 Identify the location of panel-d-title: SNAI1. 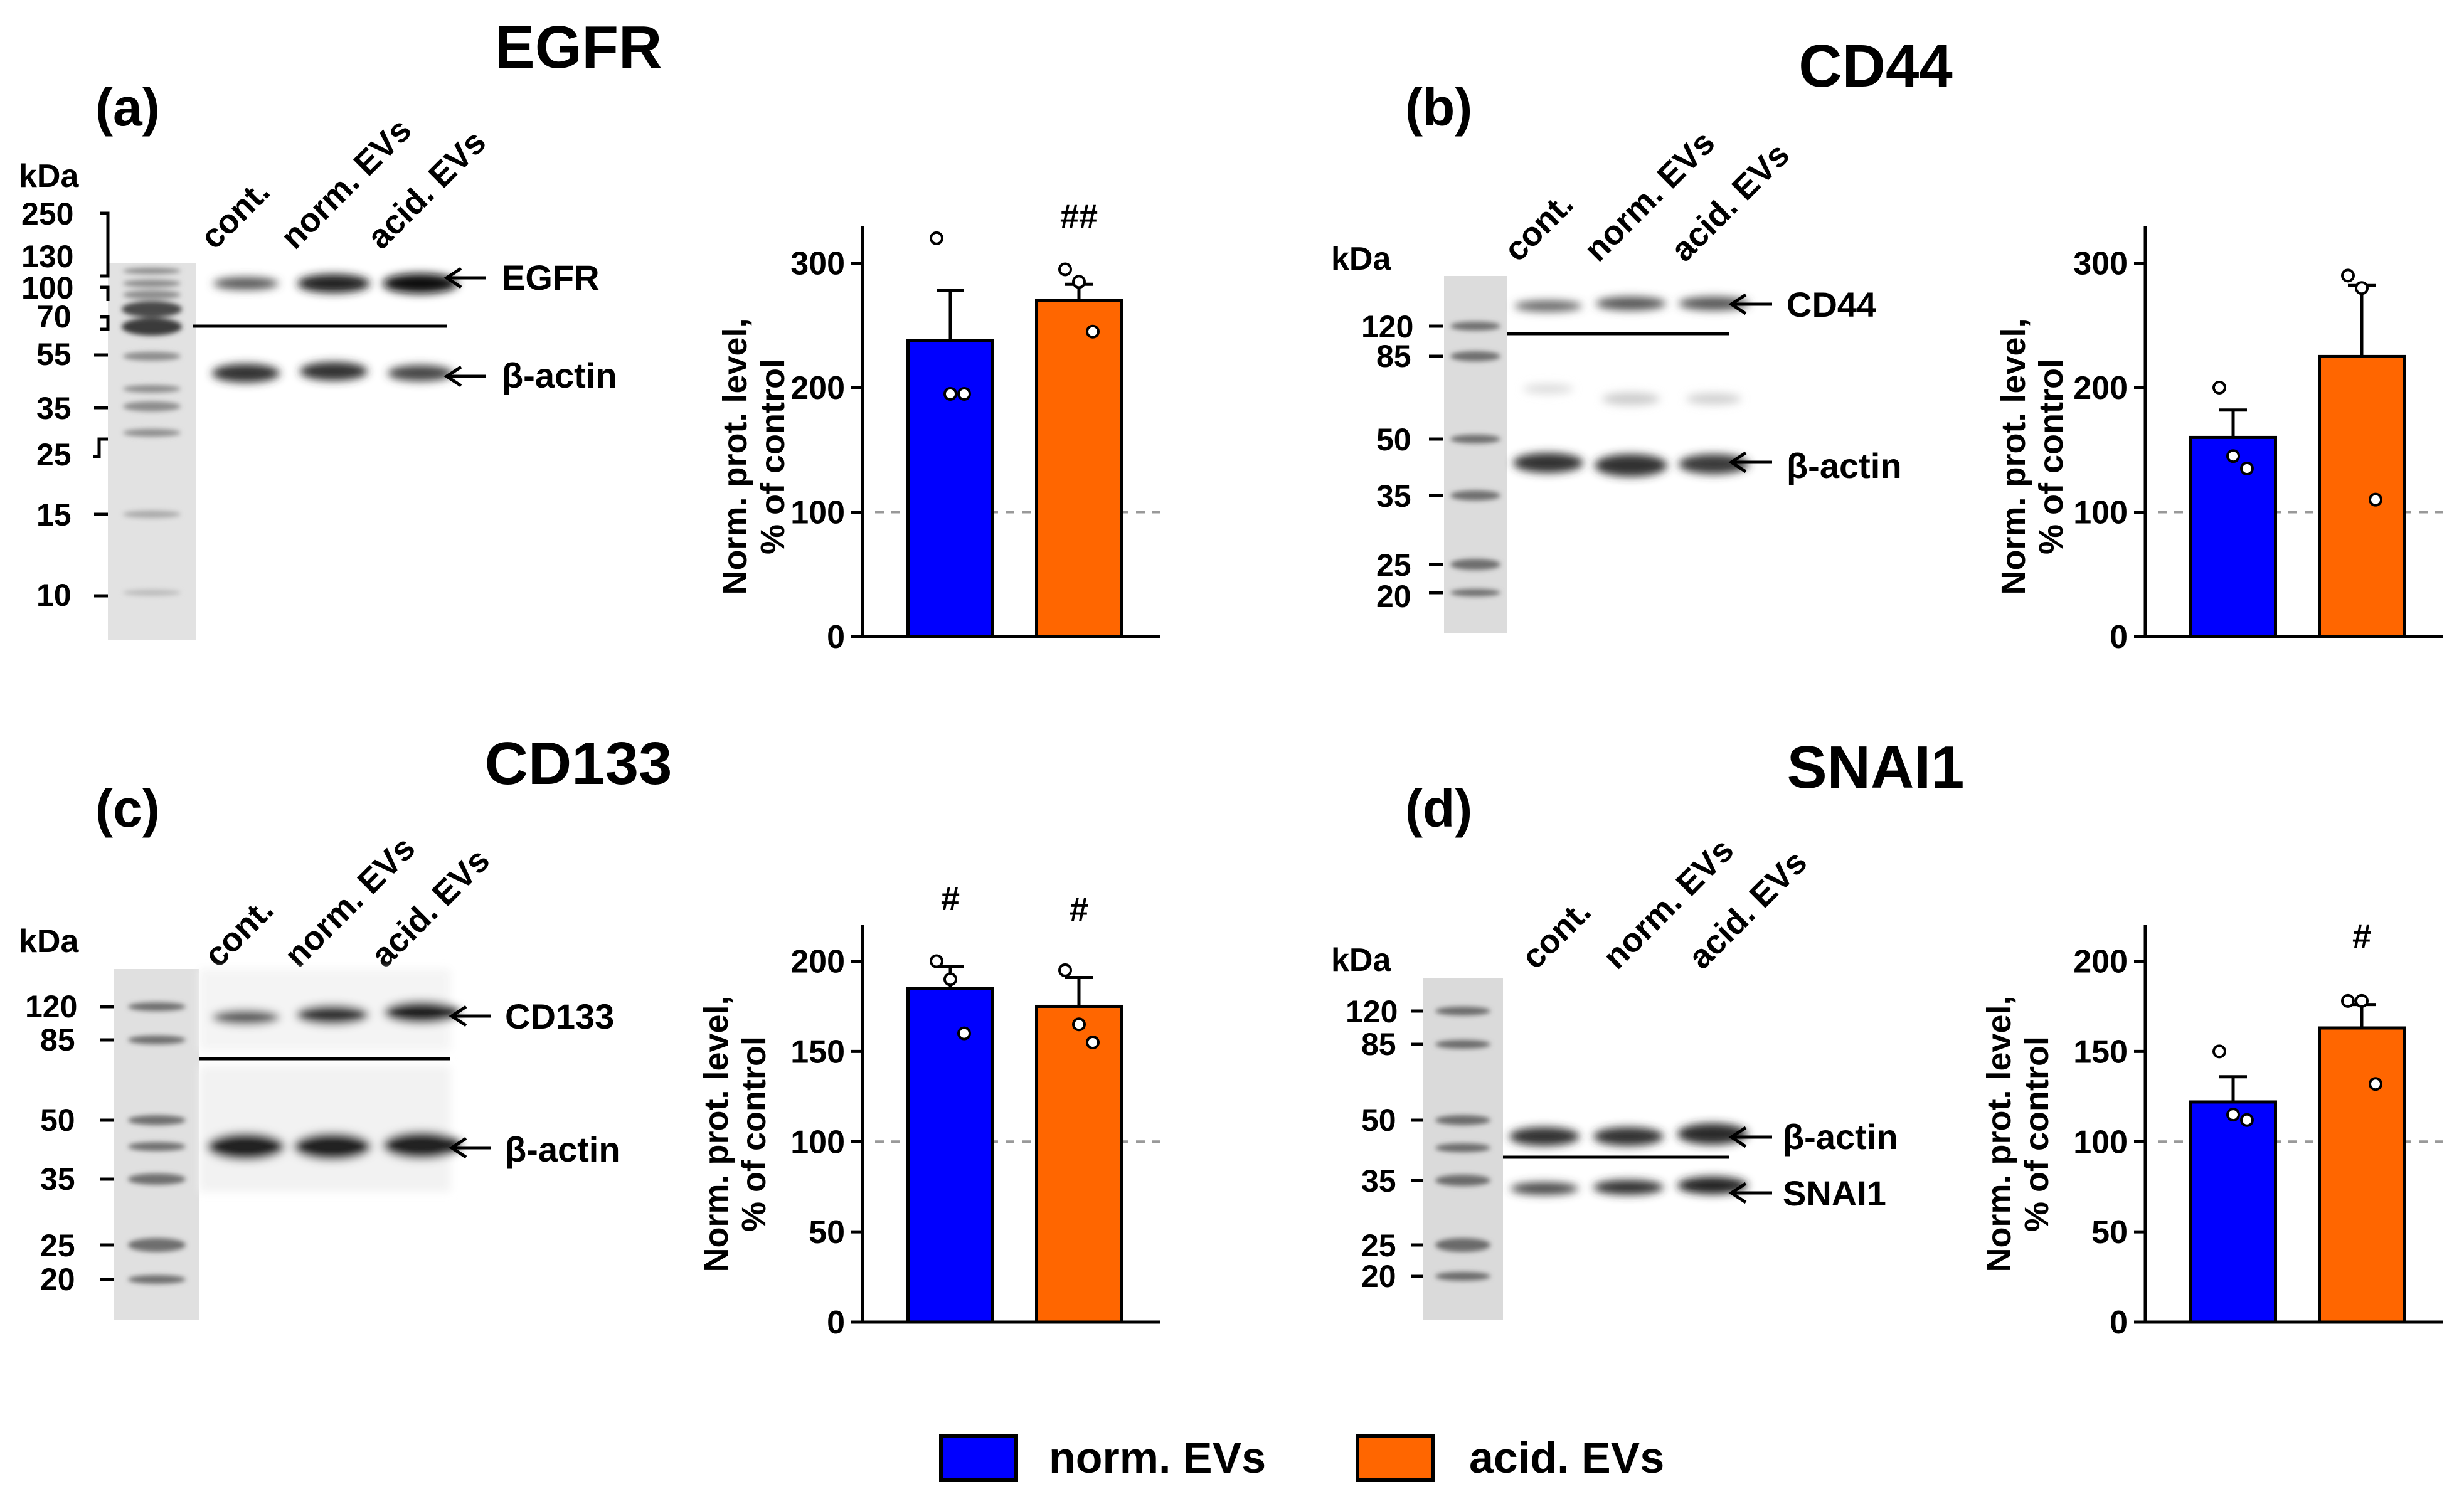
(1876, 767).